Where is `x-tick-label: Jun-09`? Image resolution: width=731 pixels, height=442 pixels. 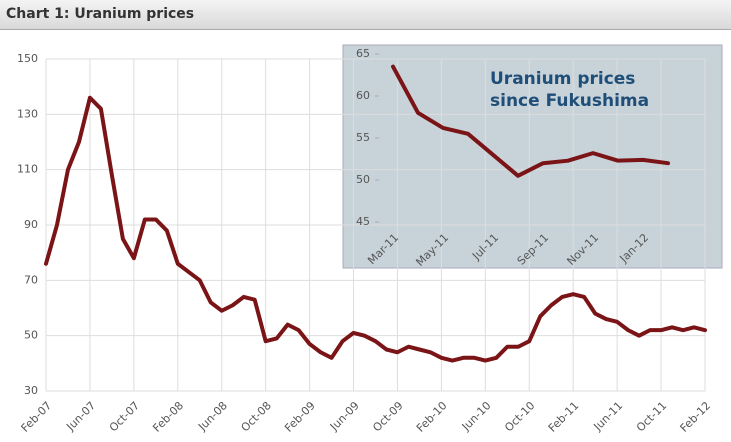 x-tick-label: Jun-09 is located at coordinates (344, 416).